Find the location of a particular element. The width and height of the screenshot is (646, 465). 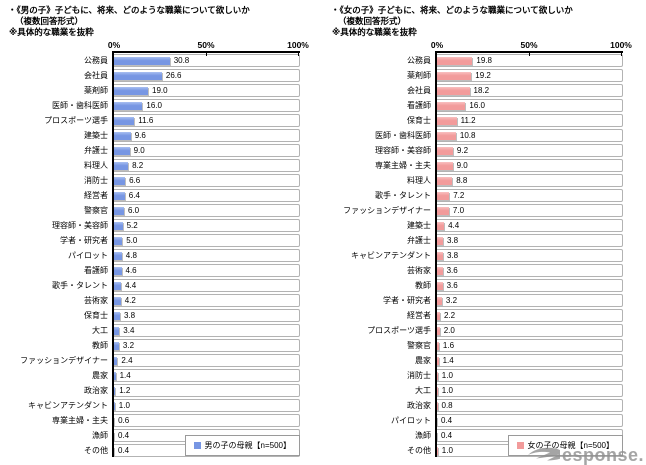

bar-row: パイロット 0.4 is located at coordinates (477, 420).